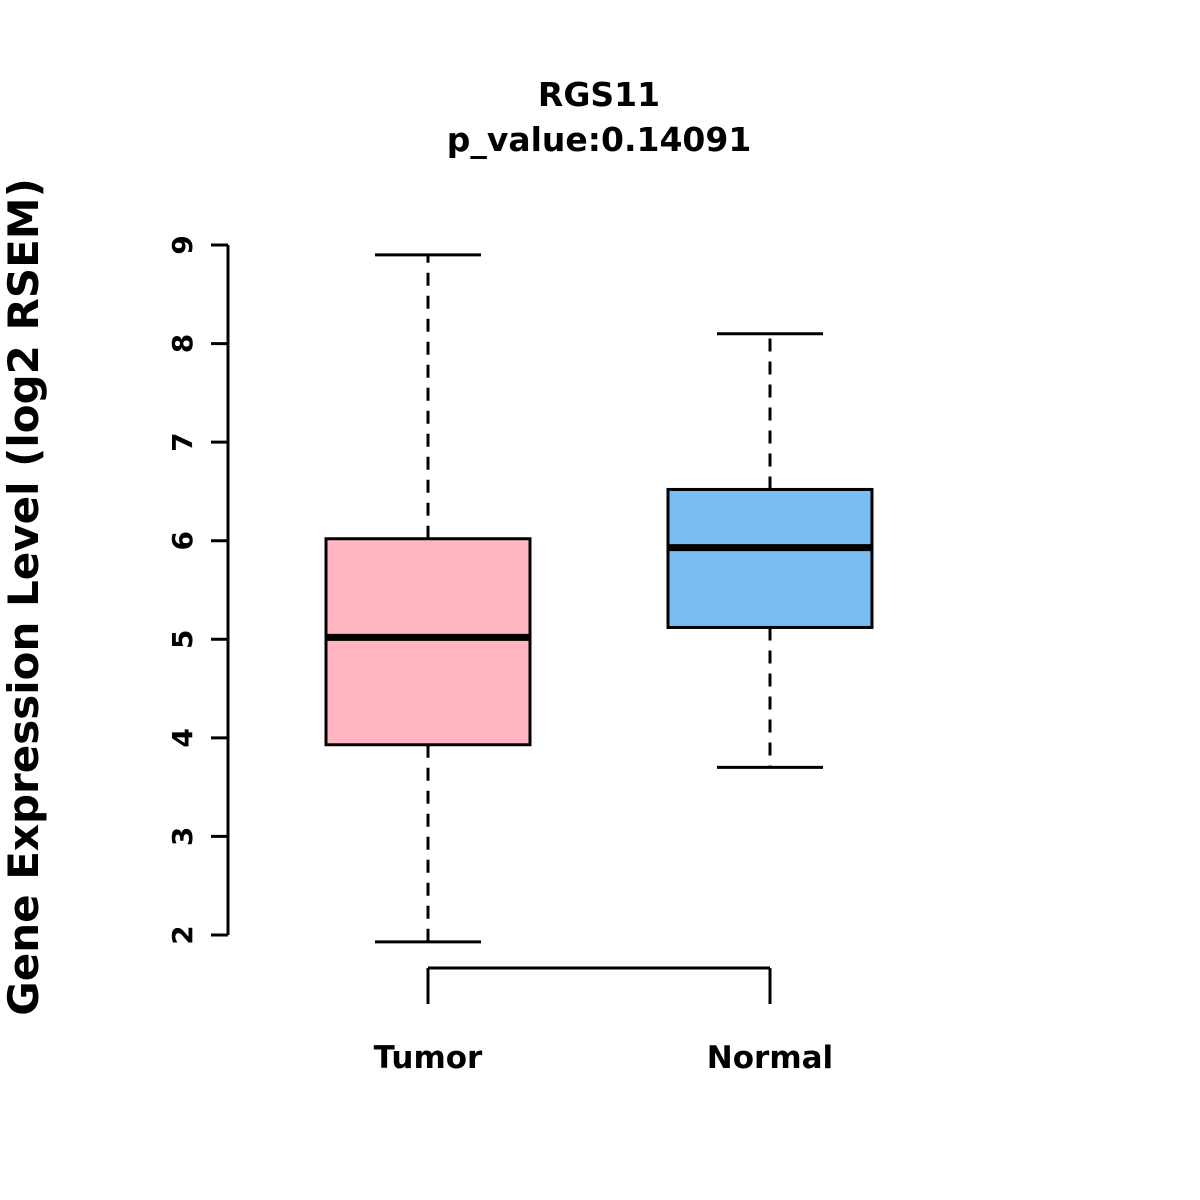 The height and width of the screenshot is (1200, 1200). I want to click on y-tick-label: 6, so click(182, 540).